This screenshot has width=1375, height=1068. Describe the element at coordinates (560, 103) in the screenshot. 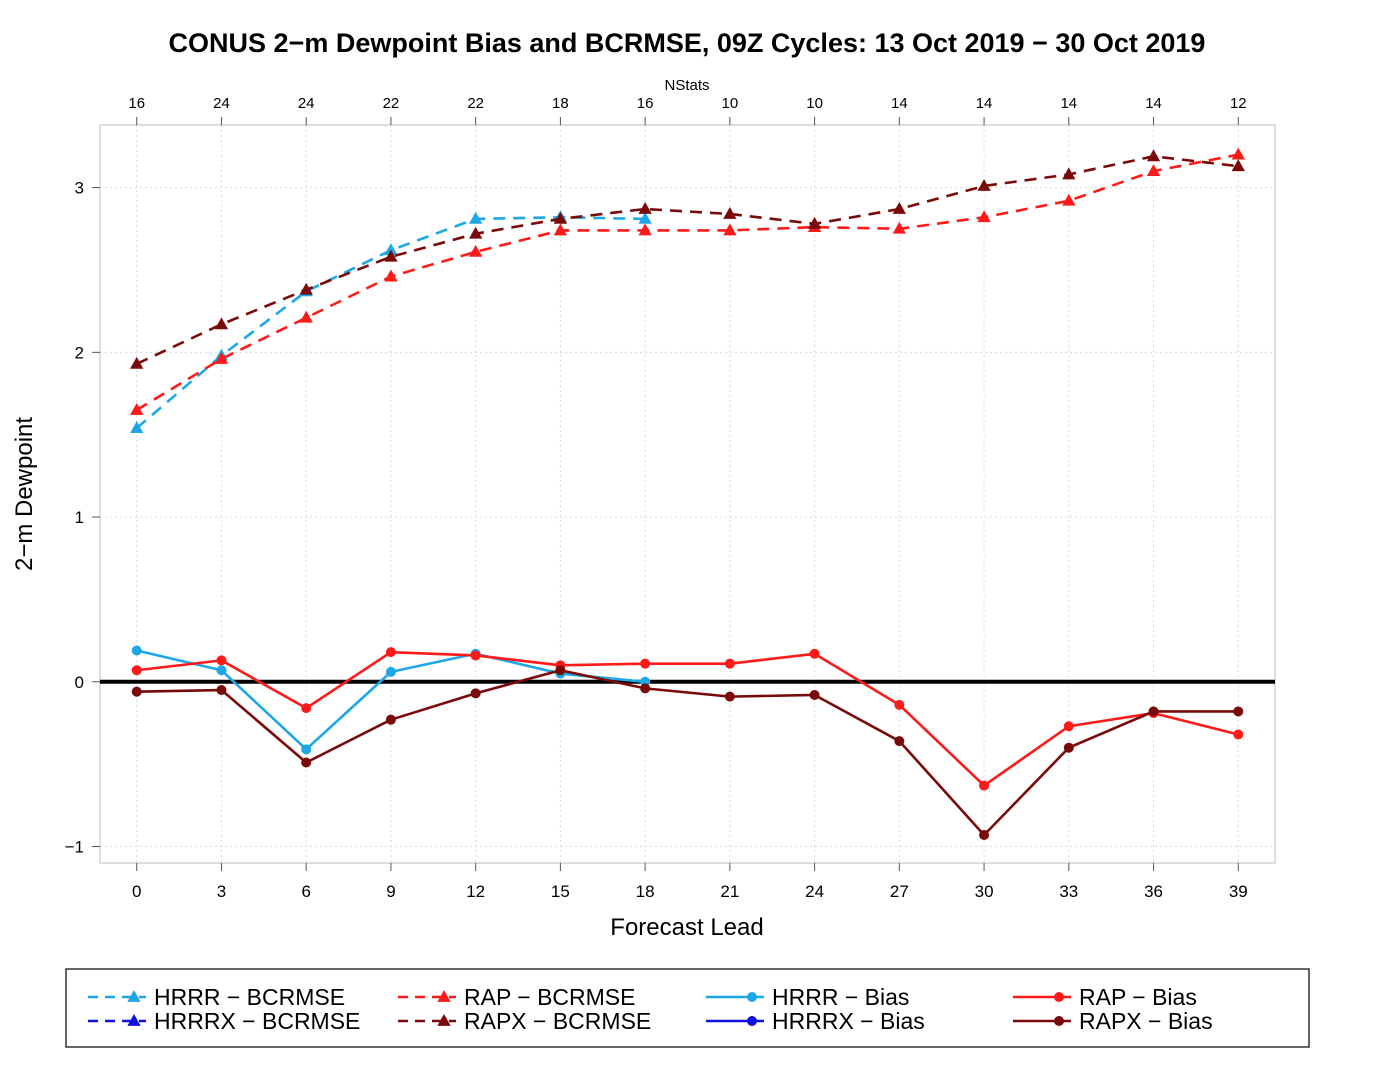

I see `nstats-tick-label: 18` at that location.